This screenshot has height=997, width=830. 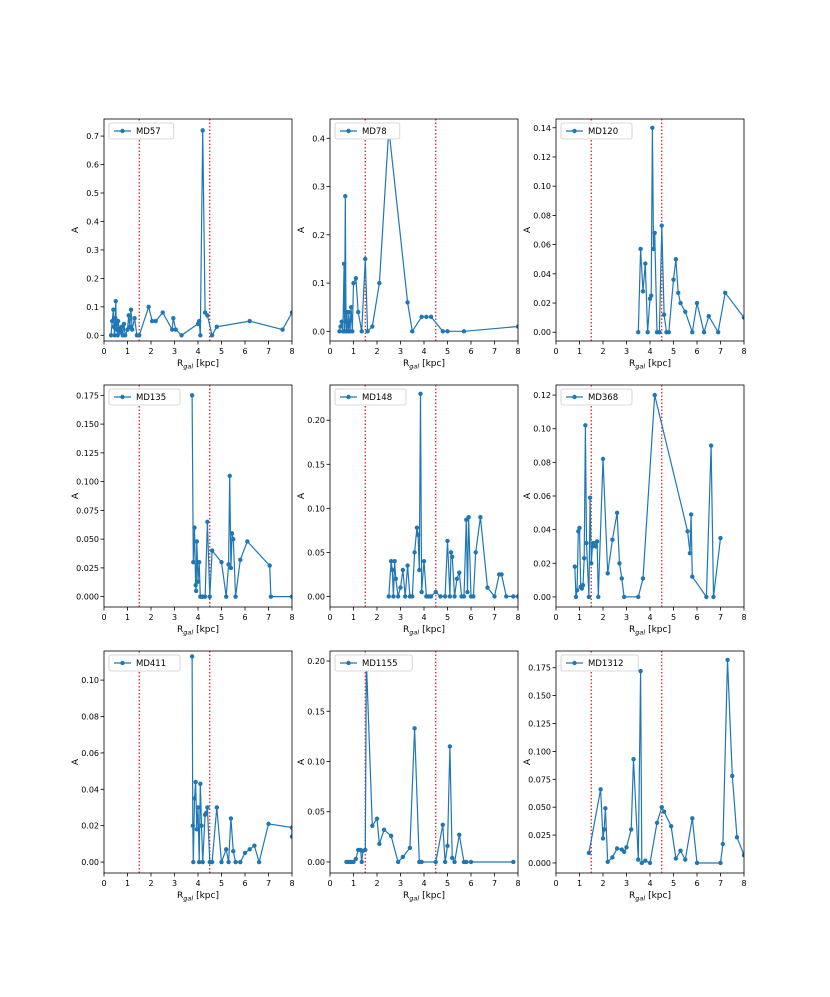 What do you see at coordinates (302, 495) in the screenshot?
I see `y-axis-label: A` at bounding box center [302, 495].